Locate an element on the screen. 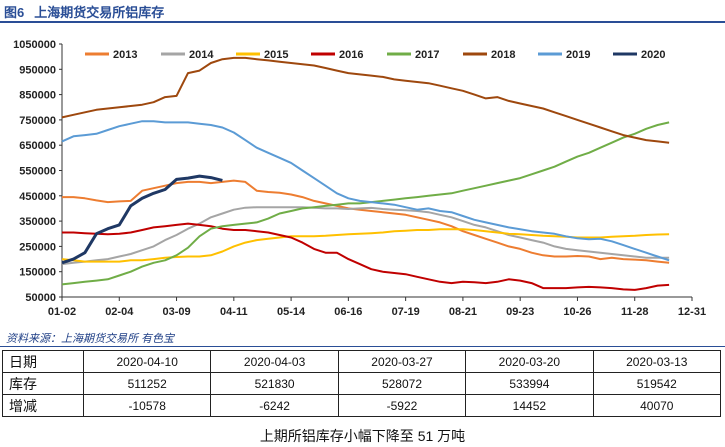 The image size is (725, 447). table-cell: 14452 is located at coordinates (529, 405).